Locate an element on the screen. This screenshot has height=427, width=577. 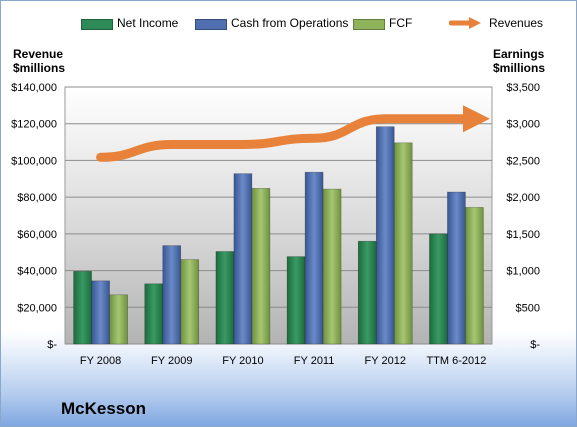
legend-label: Revenues is located at coordinates (516, 23).